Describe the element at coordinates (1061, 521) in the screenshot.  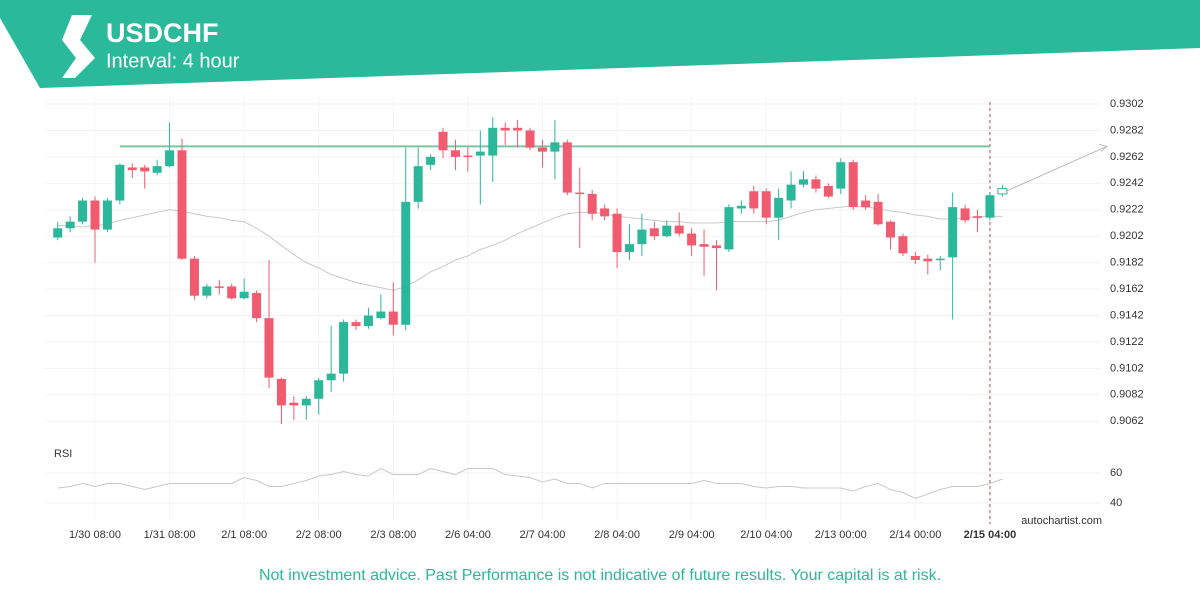
I see `watermark: autochartist.com` at that location.